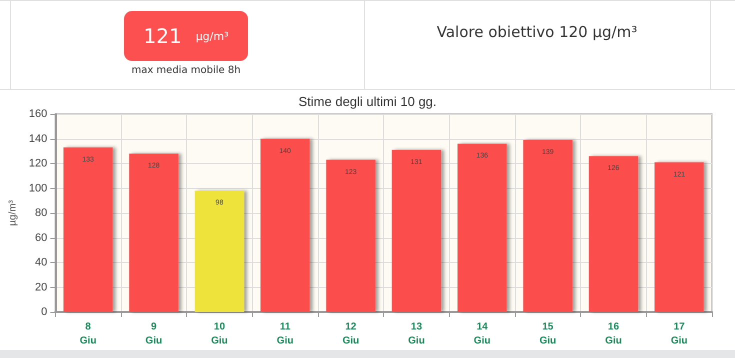  I want to click on x-tick-label: 9 Giu, so click(153, 334).